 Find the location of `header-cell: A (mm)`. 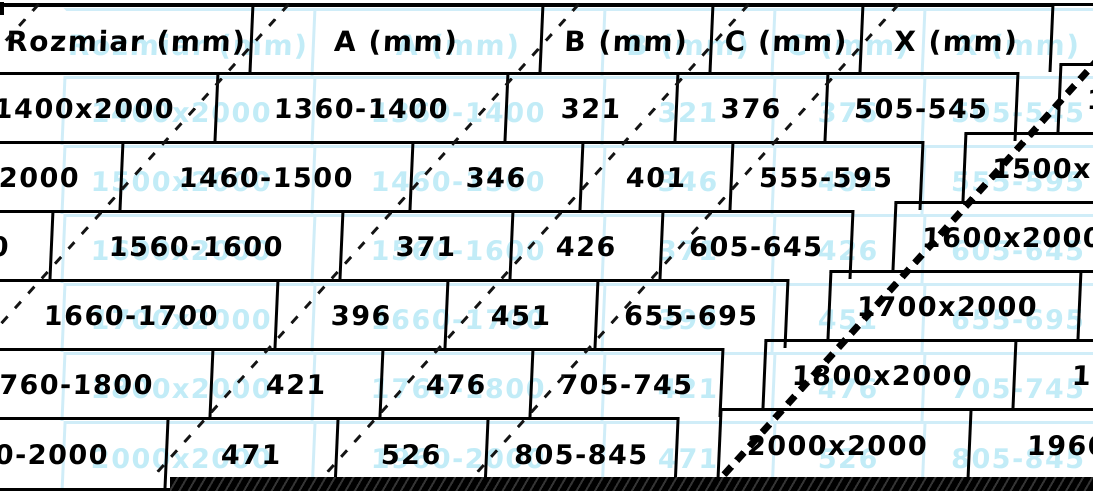

header-cell: A (mm) is located at coordinates (398, 39).